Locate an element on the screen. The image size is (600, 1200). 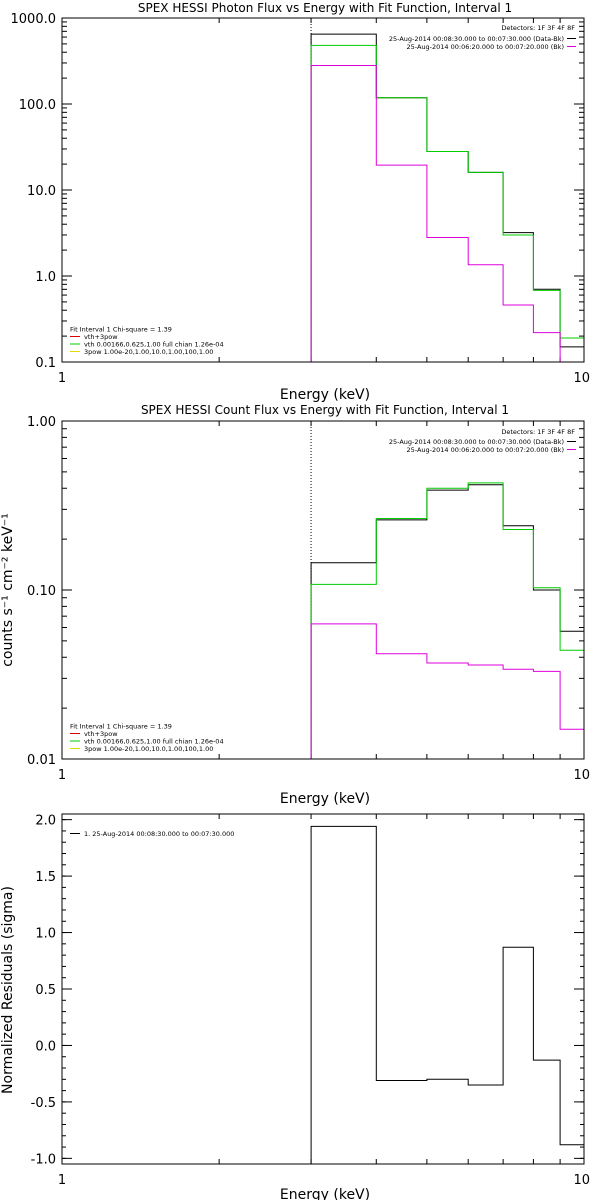
y-tick-label: 0.0 is located at coordinates (45, 1046).